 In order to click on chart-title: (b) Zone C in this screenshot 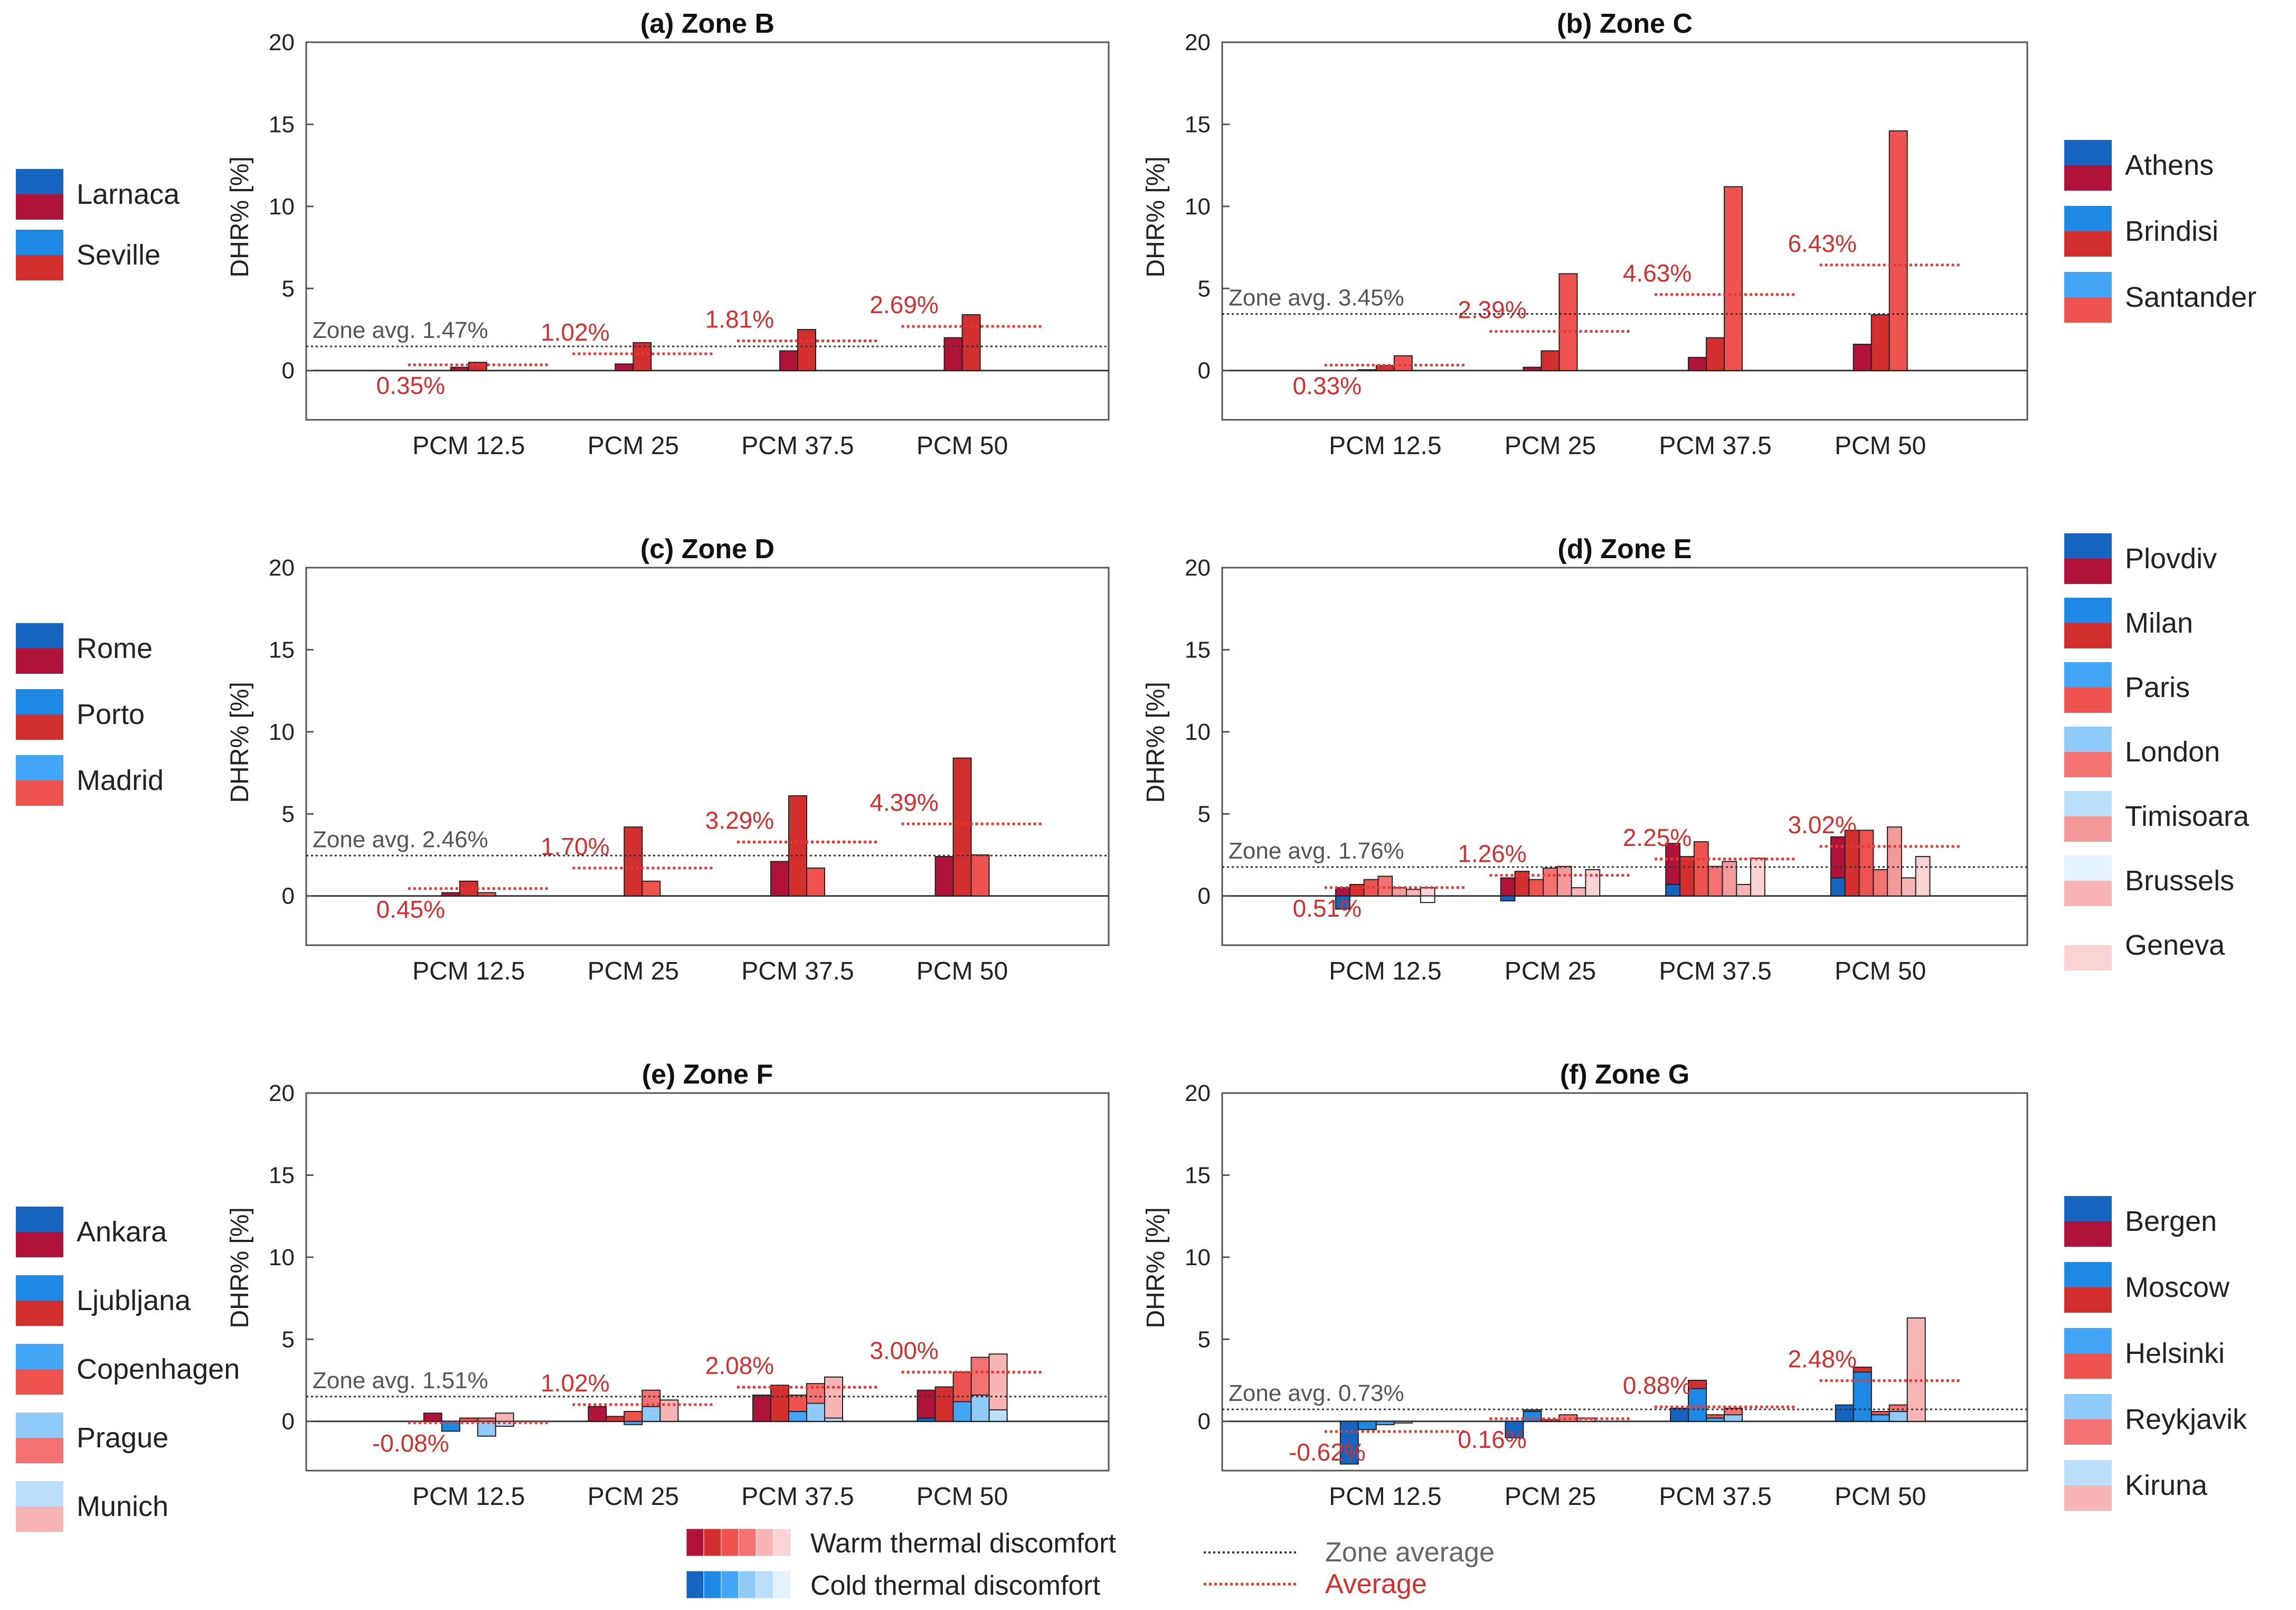, I will do `click(1625, 24)`.